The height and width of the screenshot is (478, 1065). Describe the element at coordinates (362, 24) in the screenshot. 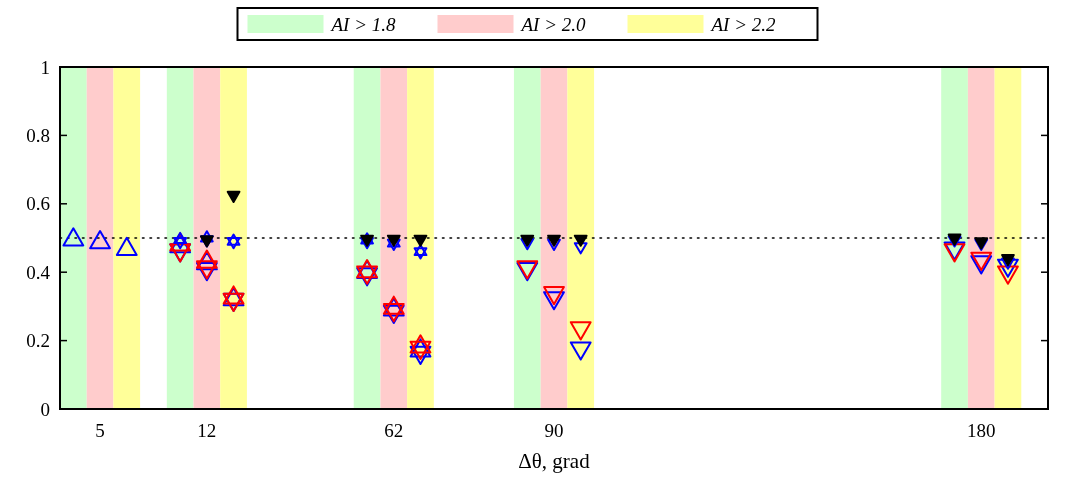

I see `legend-label: AI > 1.8` at that location.